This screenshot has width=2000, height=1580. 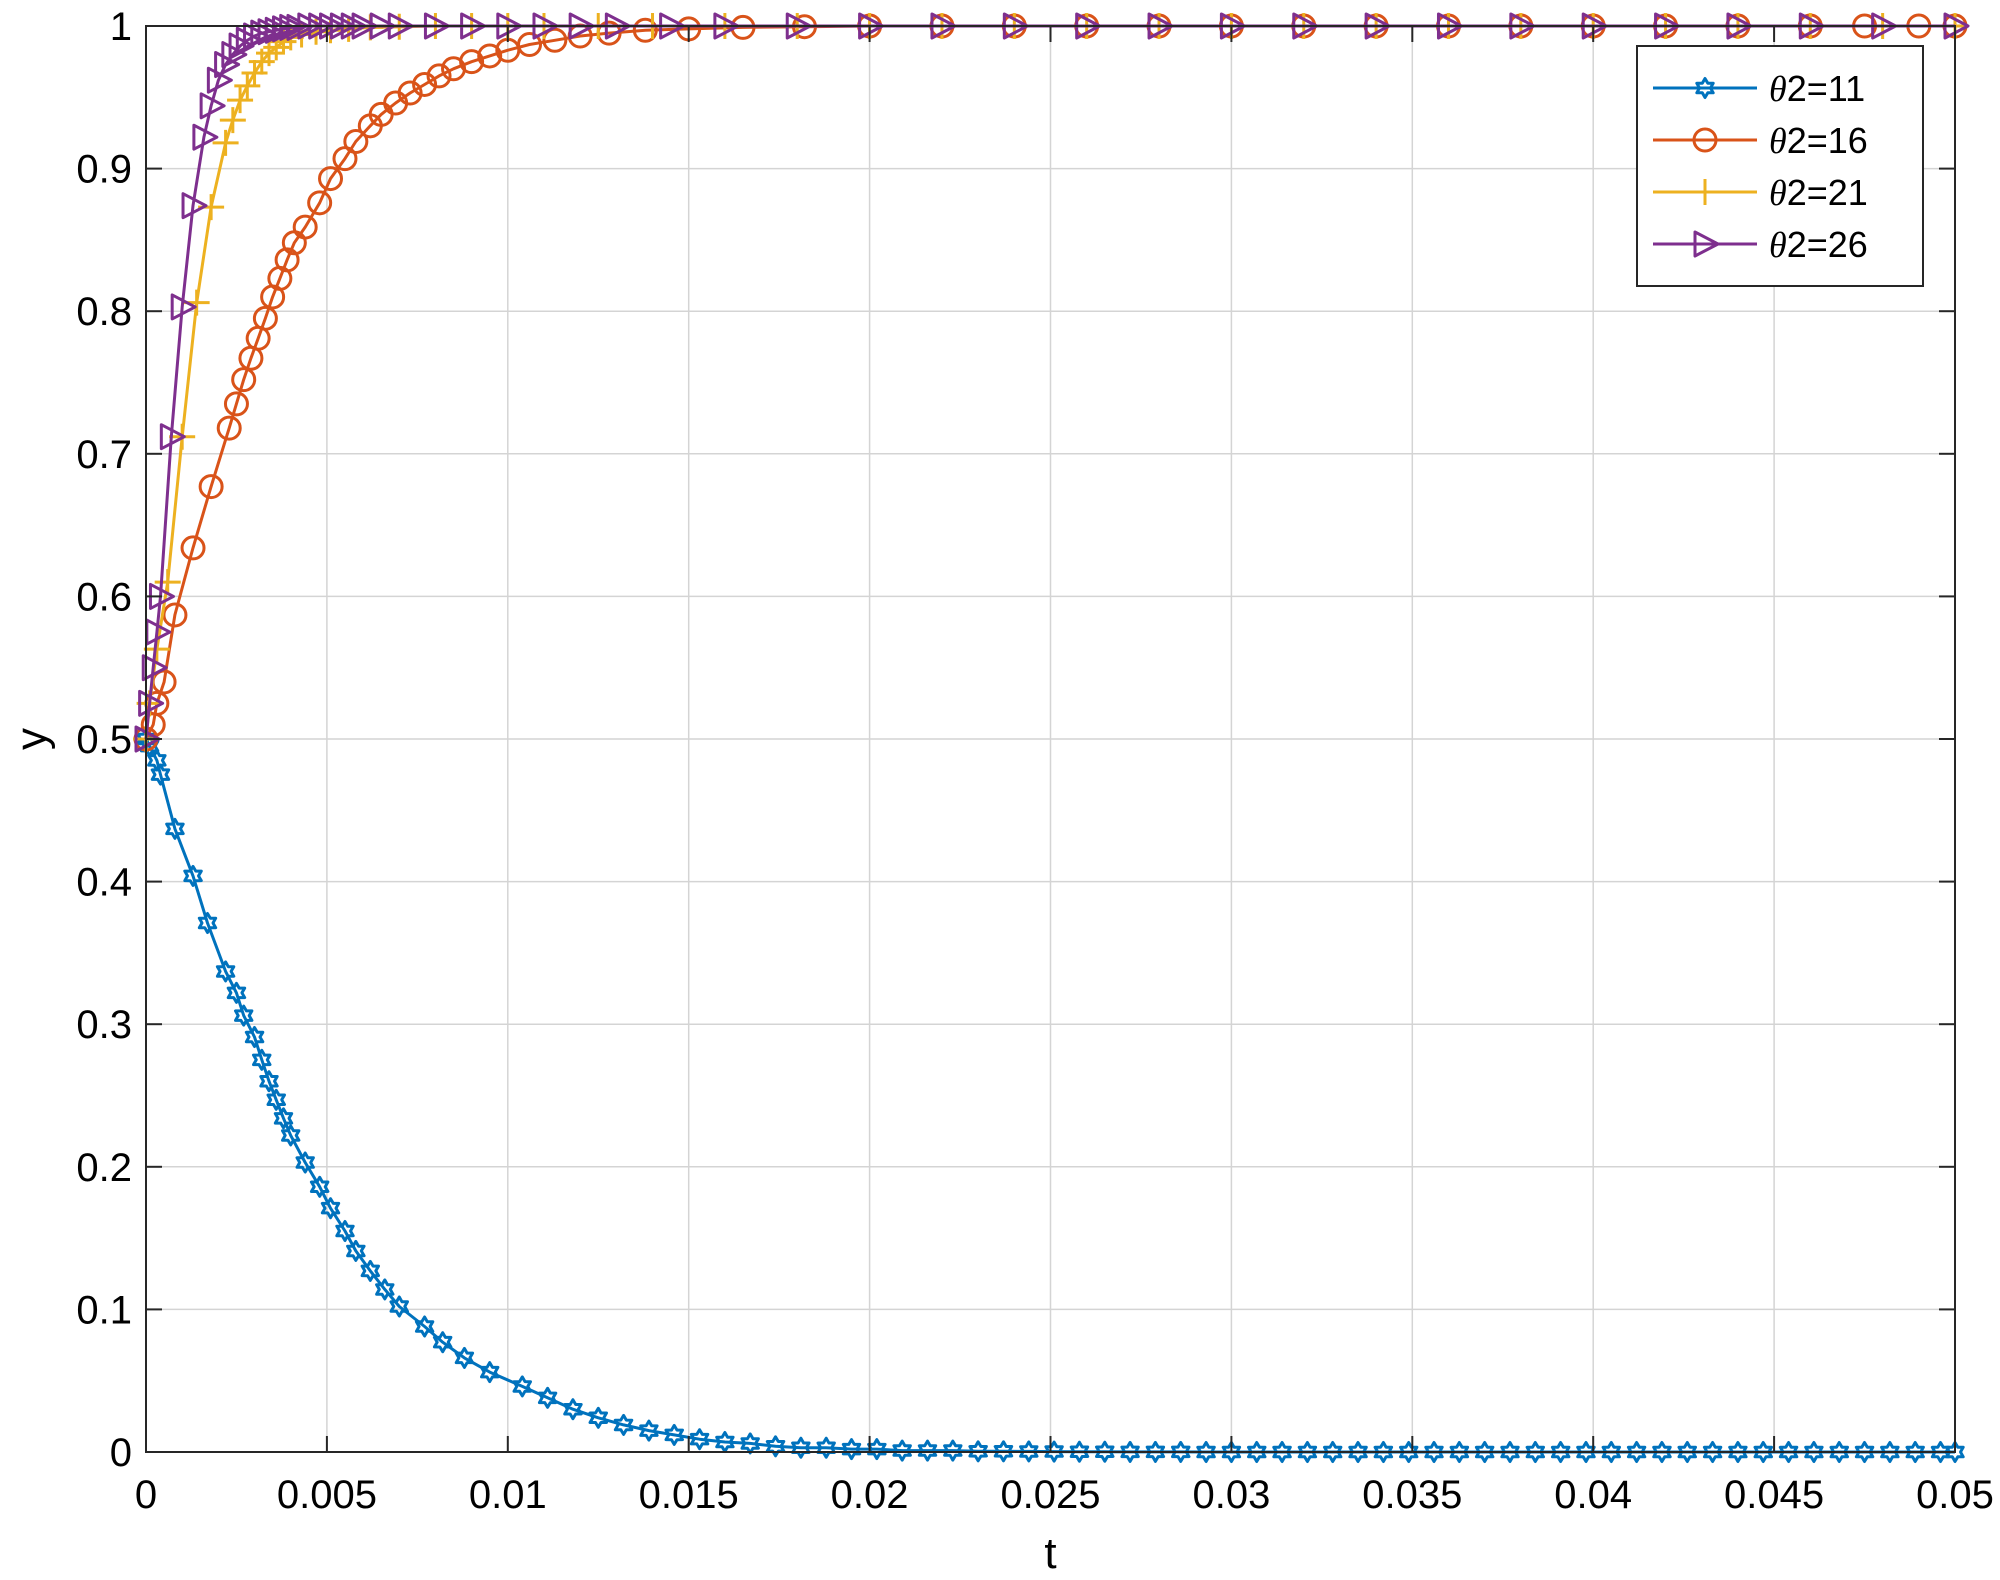 I want to click on x-tick-label: 0.025, so click(x=1050, y=1495).